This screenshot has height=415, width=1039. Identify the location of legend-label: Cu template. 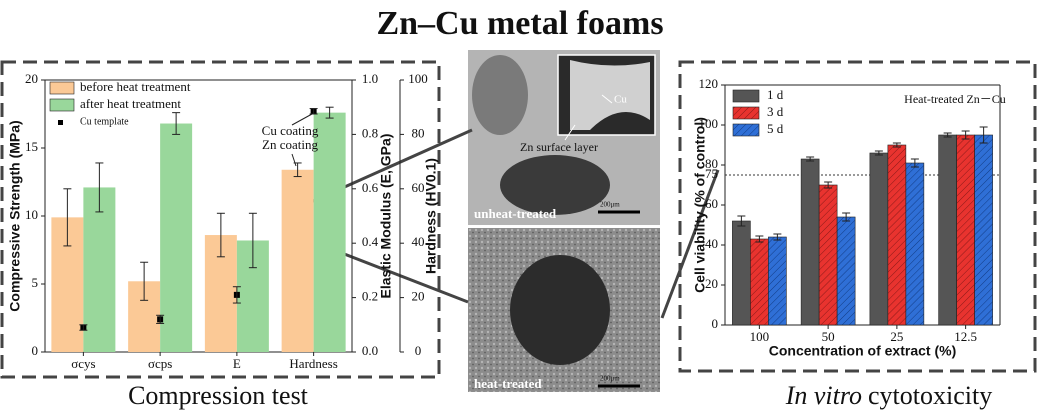
(104, 121).